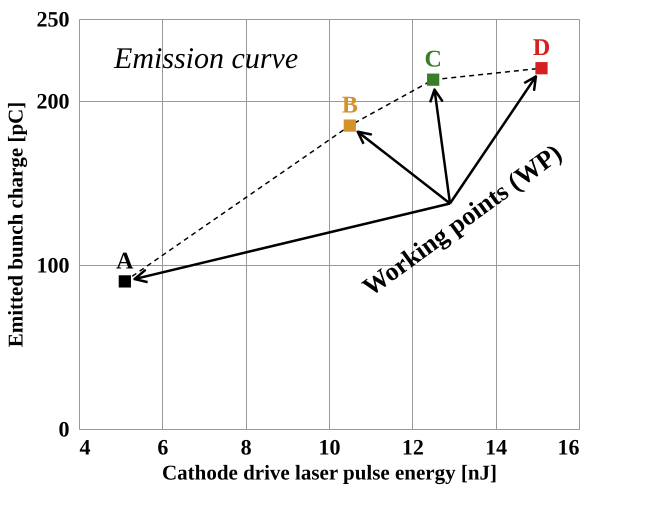 This screenshot has width=660, height=525. I want to click on x-tick-label: 6, so click(162, 447).